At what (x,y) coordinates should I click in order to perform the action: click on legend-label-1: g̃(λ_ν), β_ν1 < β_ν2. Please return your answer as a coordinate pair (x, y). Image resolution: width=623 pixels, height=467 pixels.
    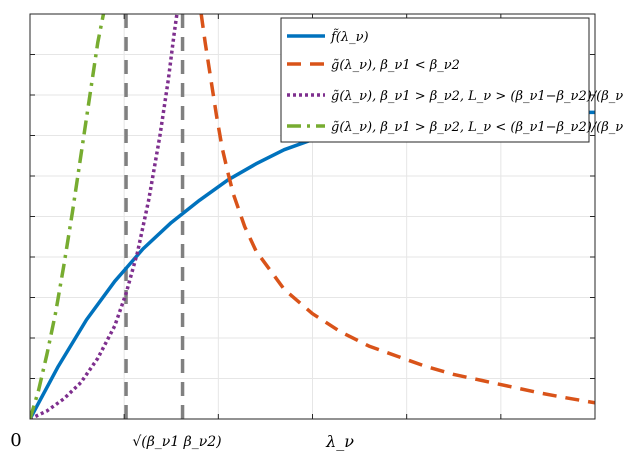
    Looking at the image, I should click on (395, 65).